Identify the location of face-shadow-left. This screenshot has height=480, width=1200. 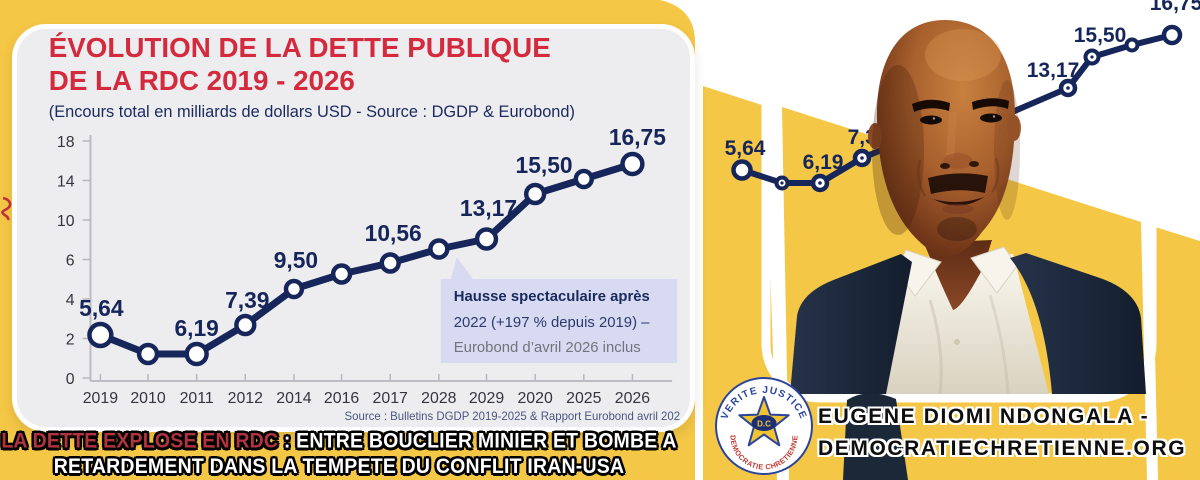
(898, 150).